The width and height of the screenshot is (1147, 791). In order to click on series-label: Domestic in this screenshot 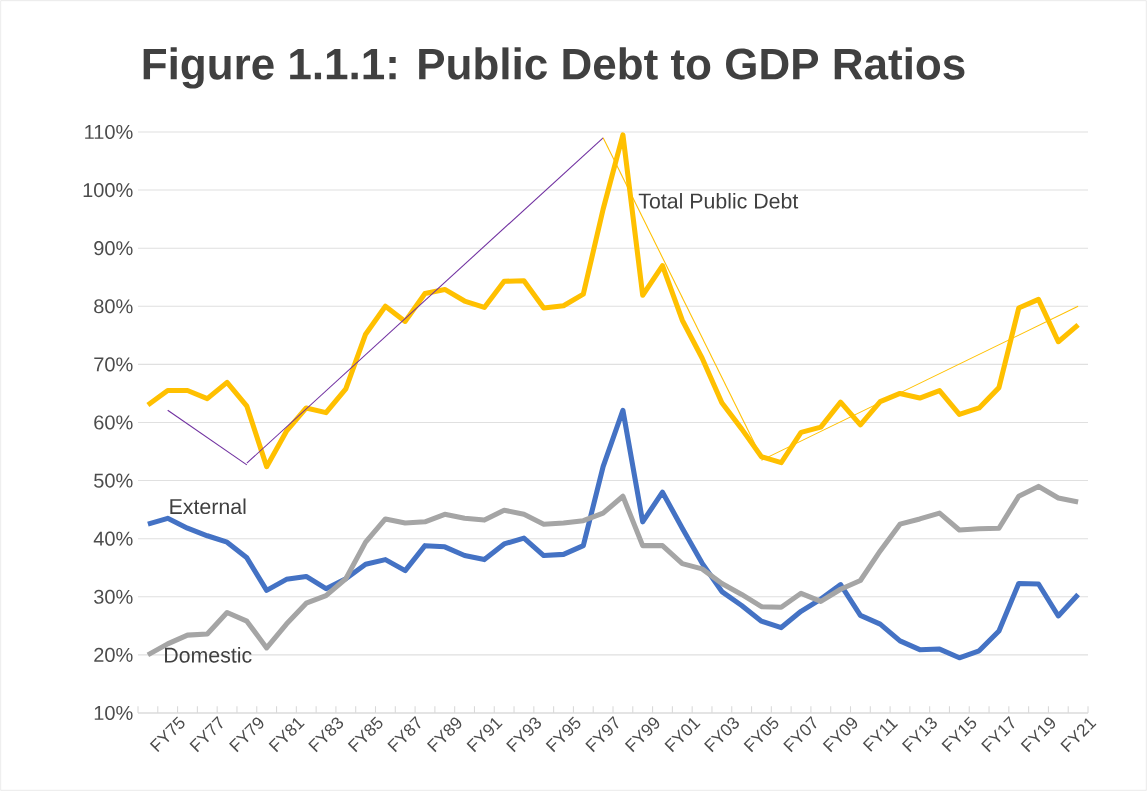, I will do `click(208, 655)`.